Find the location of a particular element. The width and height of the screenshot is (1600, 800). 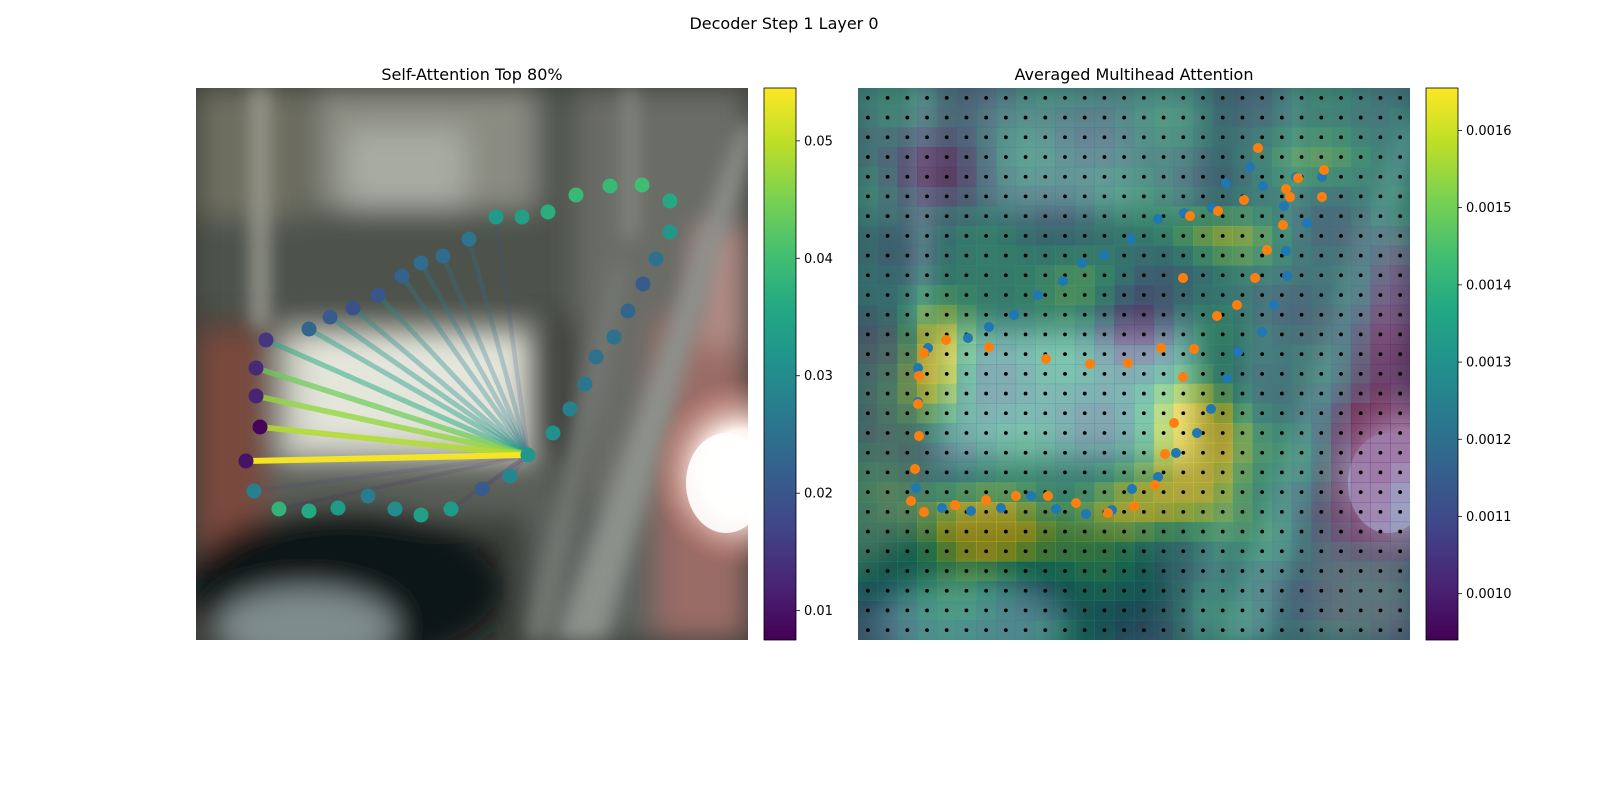

predicted-points is located at coordinates (1117, 330).